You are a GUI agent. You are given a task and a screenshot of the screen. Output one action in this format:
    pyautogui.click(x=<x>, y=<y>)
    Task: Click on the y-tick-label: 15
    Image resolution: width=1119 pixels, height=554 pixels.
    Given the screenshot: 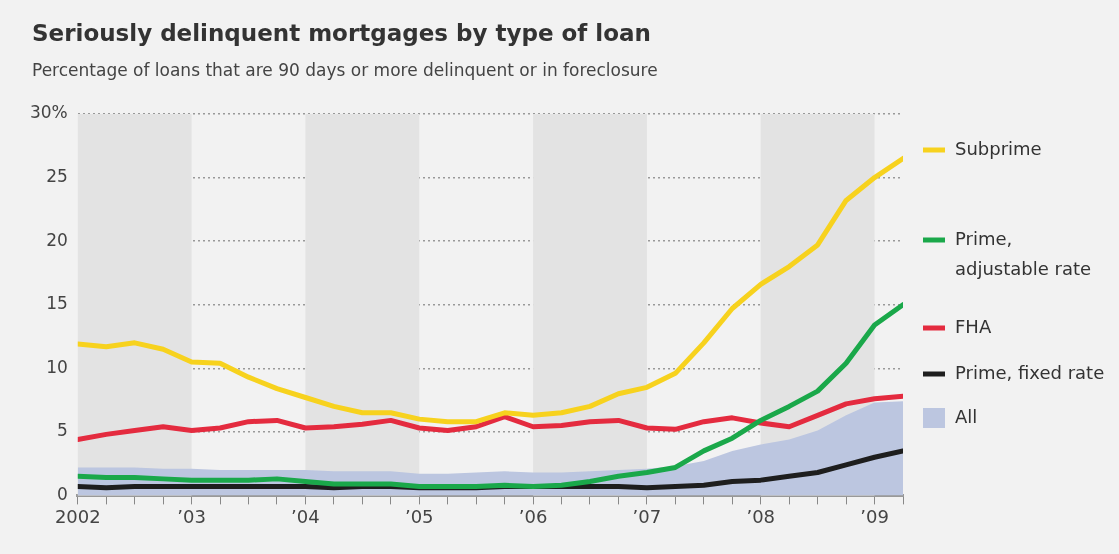 What is the action you would take?
    pyautogui.click(x=57, y=303)
    